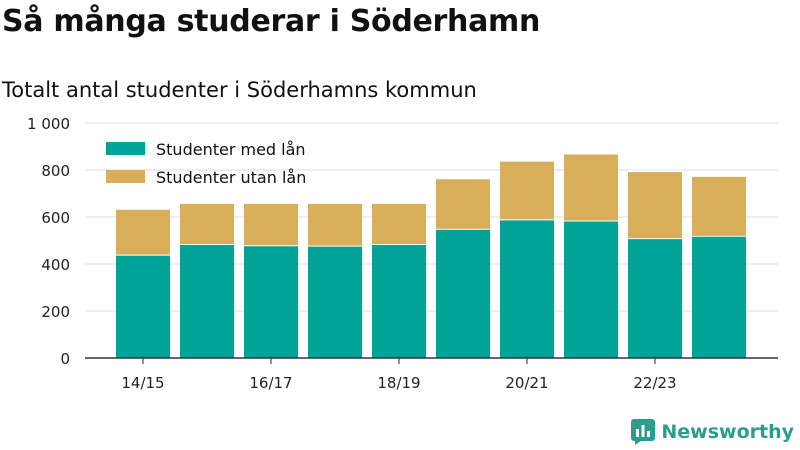 The image size is (800, 450). I want to click on y-tick-label: 600, so click(55, 218).